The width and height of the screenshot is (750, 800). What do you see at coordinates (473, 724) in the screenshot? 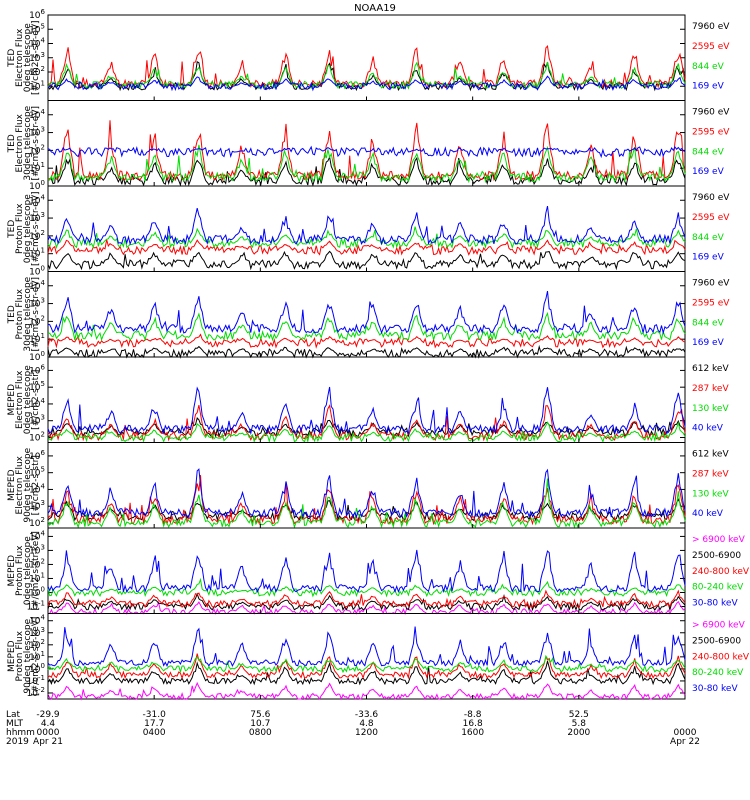
I see `x-tick-label: 16.8` at bounding box center [473, 724].